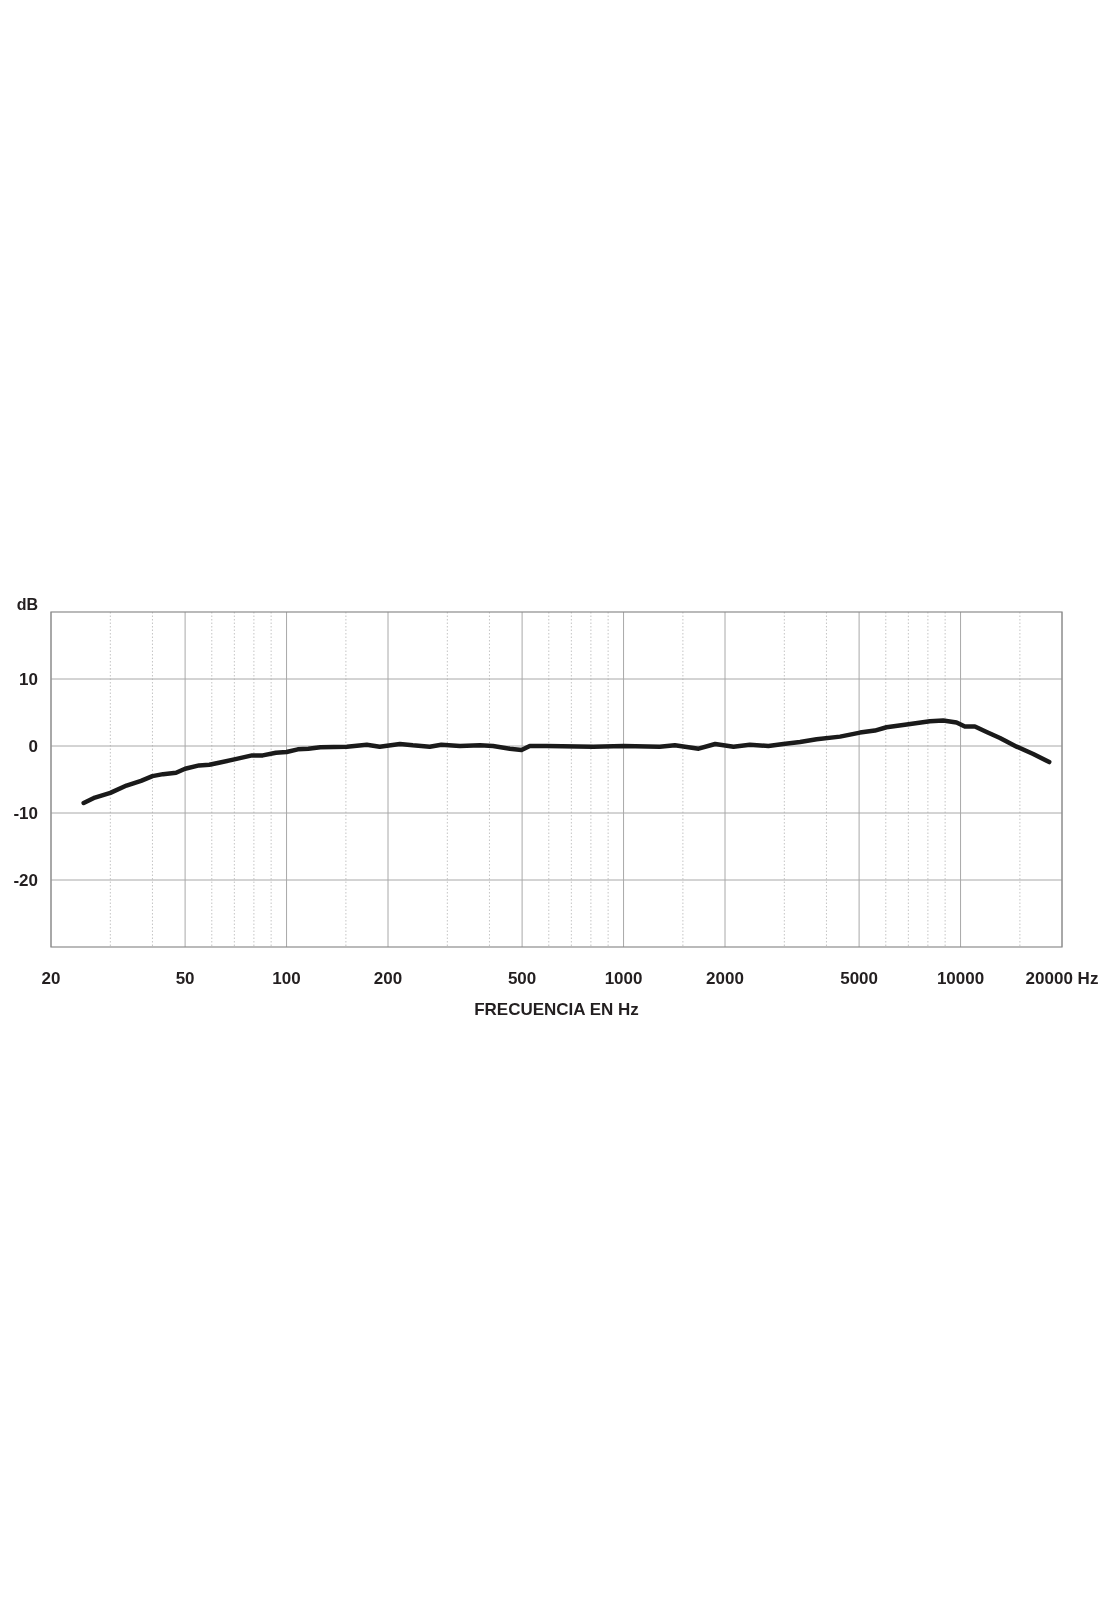 This screenshot has height=1600, width=1104. I want to click on y-axis-title: dB, so click(27, 604).